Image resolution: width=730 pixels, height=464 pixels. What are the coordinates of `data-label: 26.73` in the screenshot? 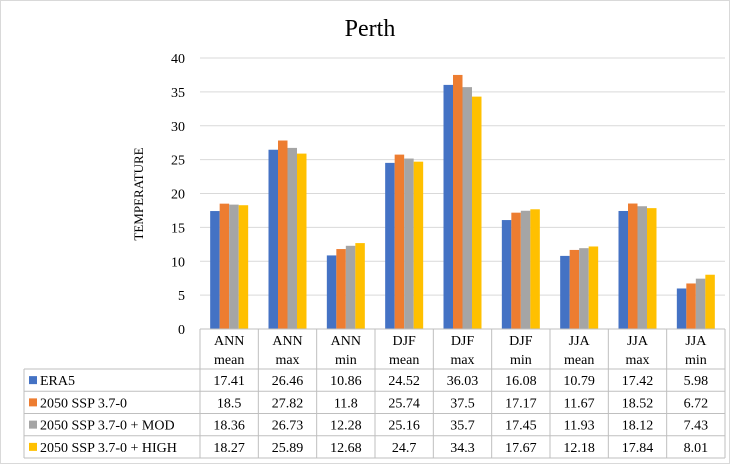 It's located at (288, 426).